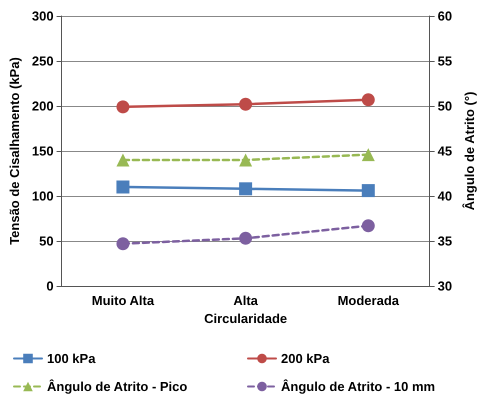 The image size is (484, 406). Describe the element at coordinates (43, 61) in the screenshot. I see `y-tick-label: 250` at that location.